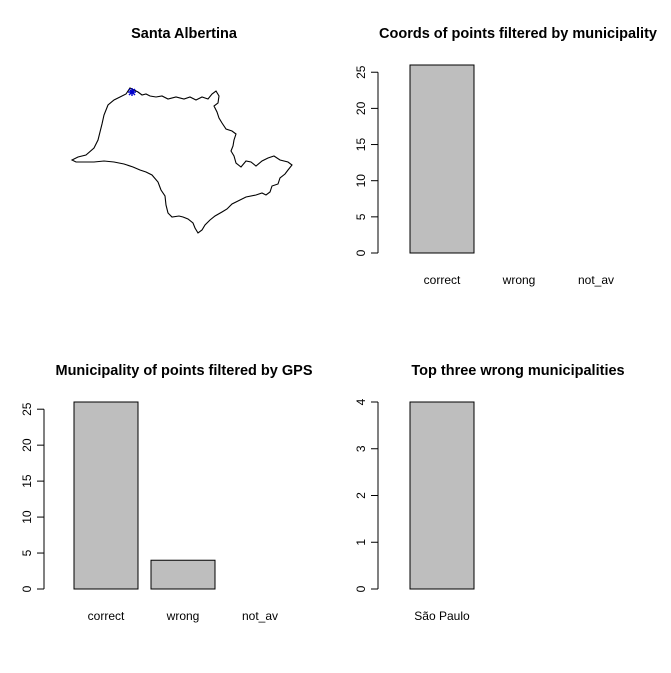 The width and height of the screenshot is (671, 673). I want to click on coords-bar-correct, so click(442, 159).